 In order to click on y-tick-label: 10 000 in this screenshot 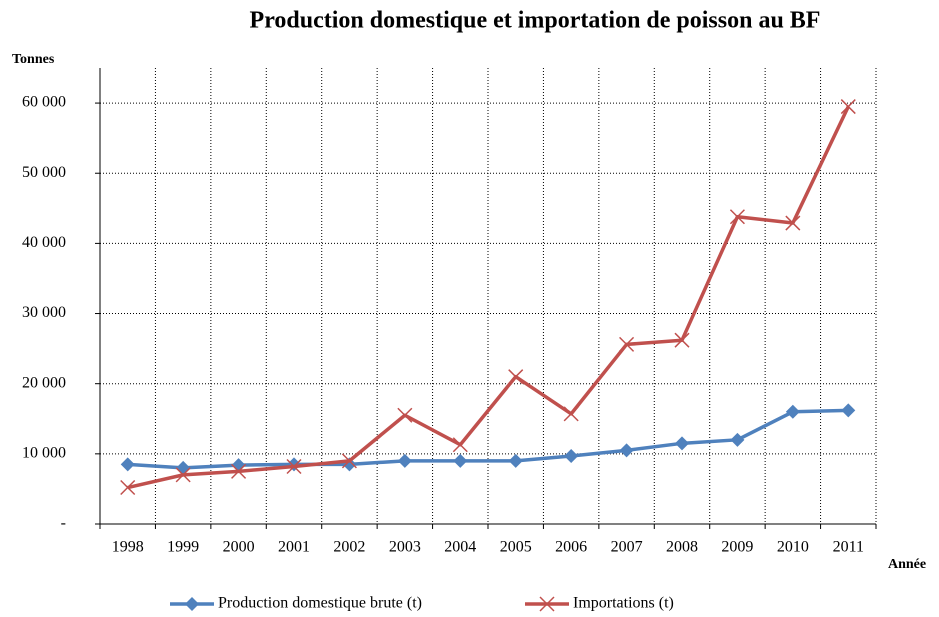, I will do `click(44, 453)`.